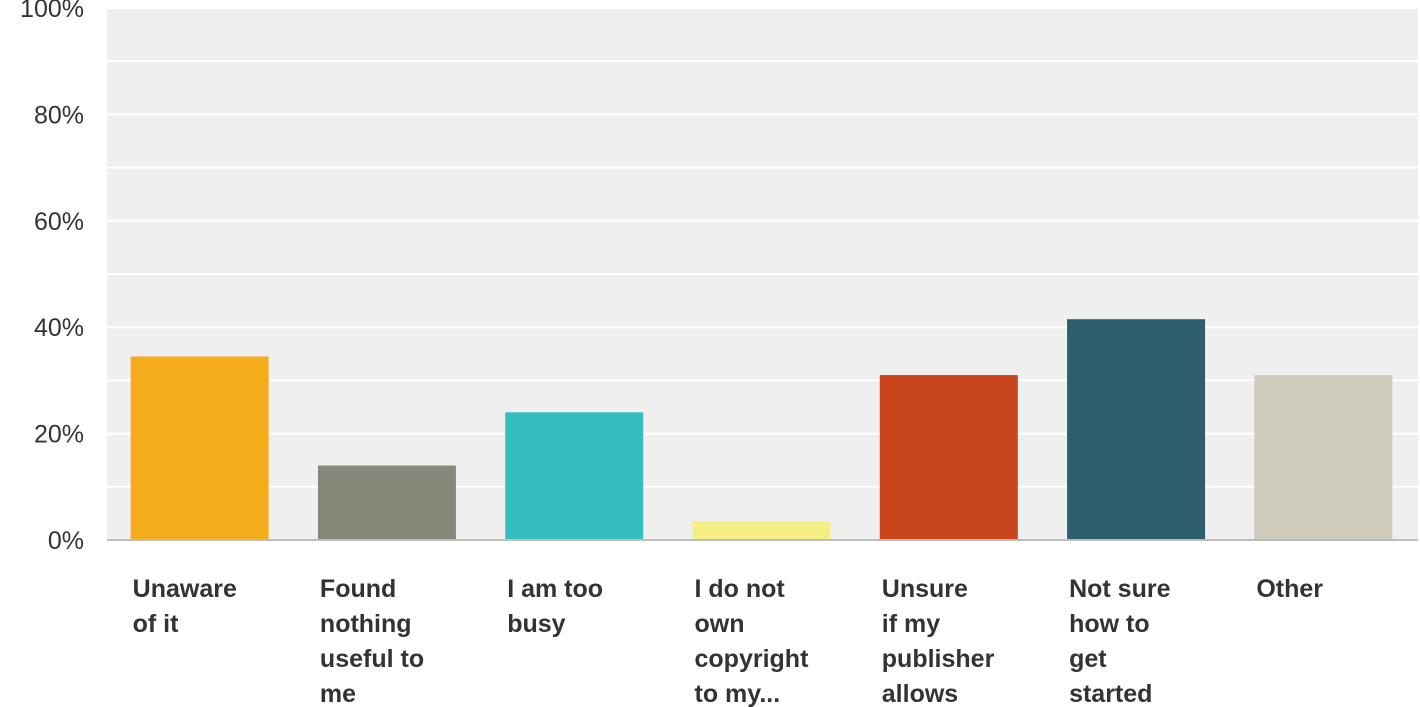 Image resolution: width=1420 pixels, height=707 pixels. I want to click on y-tick-label: 20%, so click(59, 435).